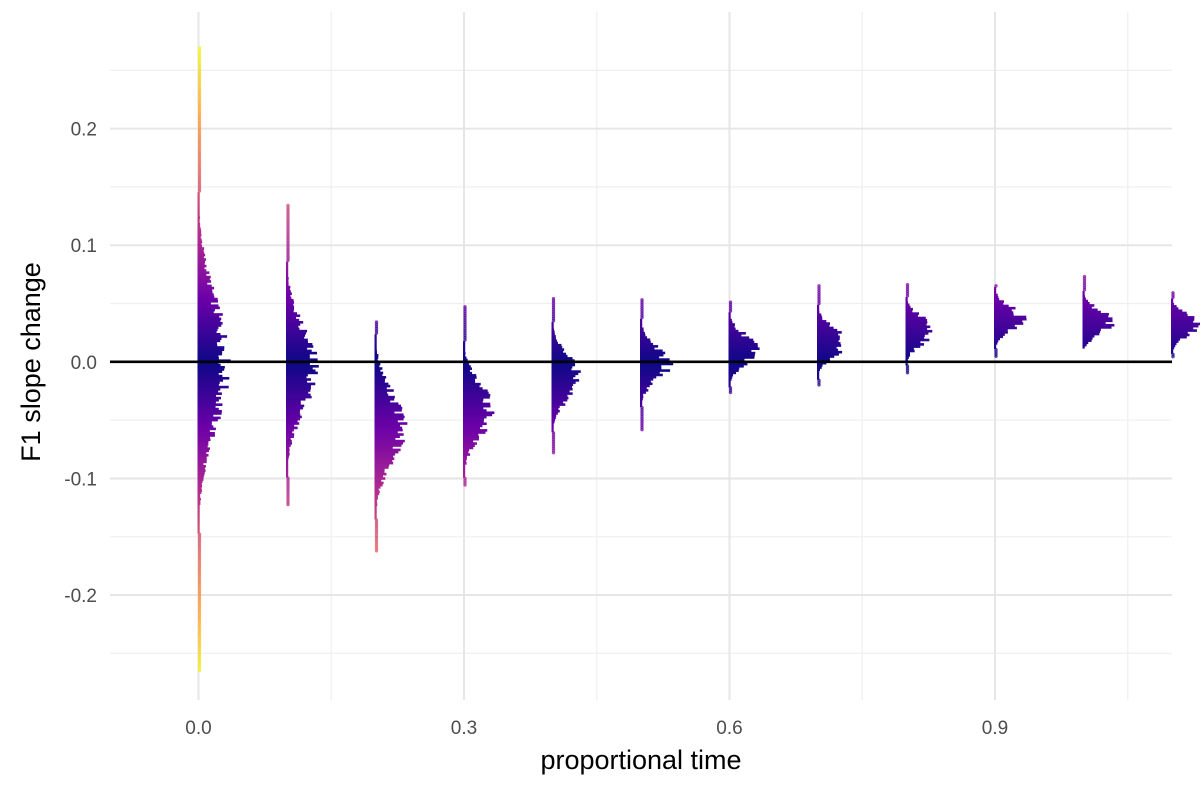 The width and height of the screenshot is (1200, 797). I want to click on distribution, so click(566, 375).